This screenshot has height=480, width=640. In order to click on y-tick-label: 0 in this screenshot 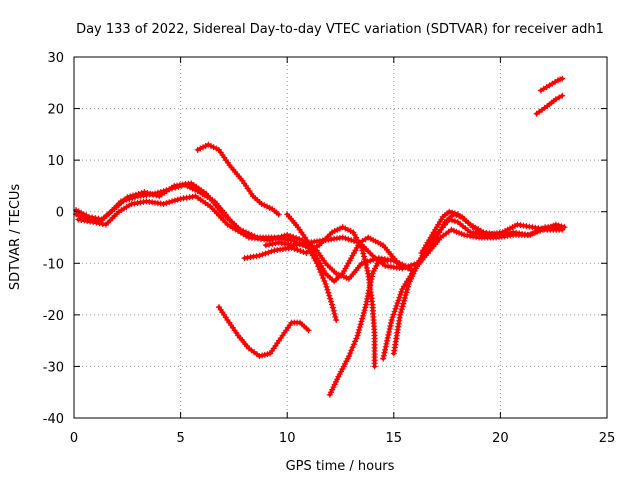, I will do `click(60, 213)`.